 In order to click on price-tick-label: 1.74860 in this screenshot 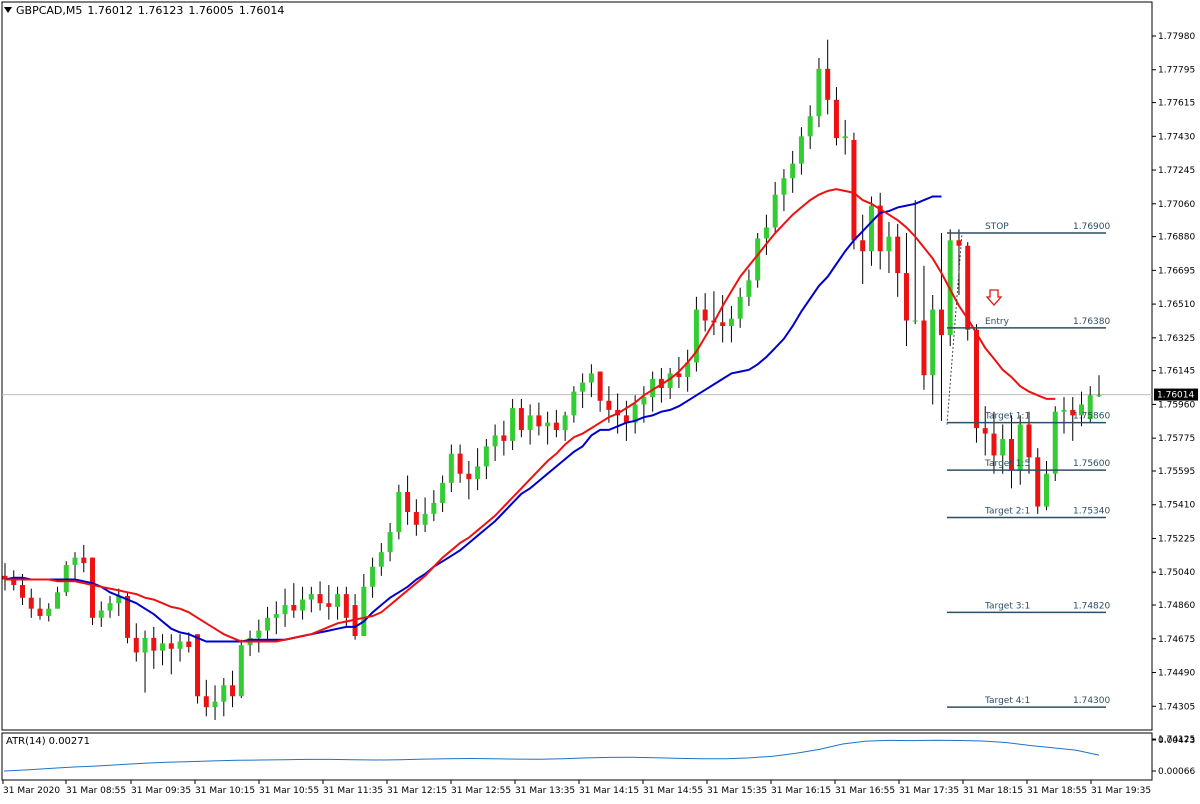, I will do `click(1176, 606)`.